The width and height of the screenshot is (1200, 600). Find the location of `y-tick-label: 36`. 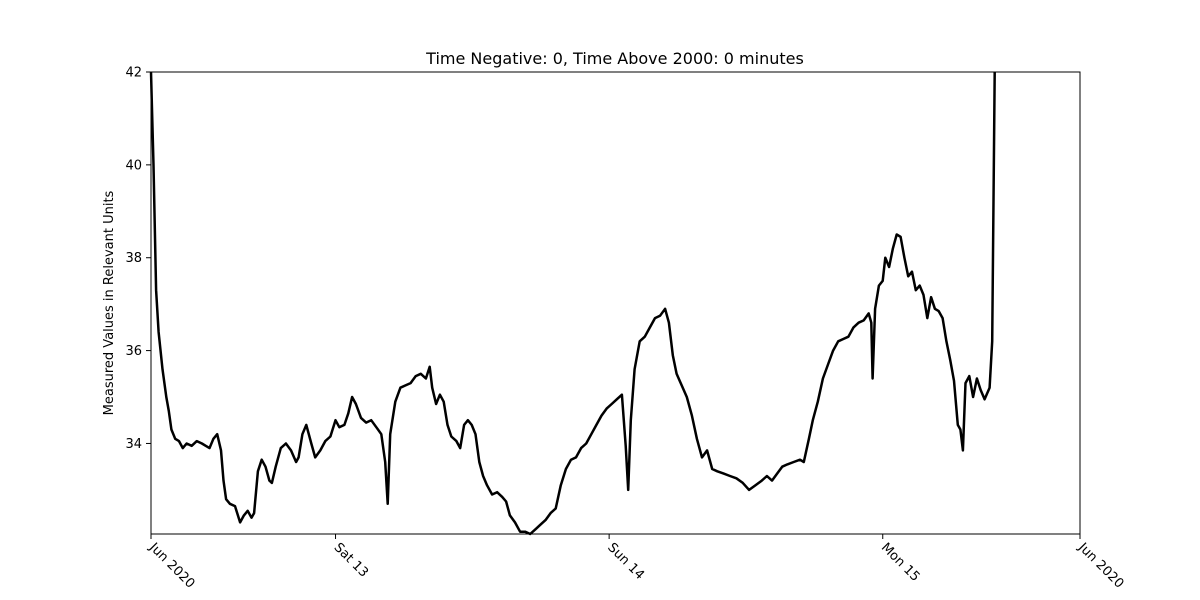

y-tick-label: 36 is located at coordinates (133, 351).